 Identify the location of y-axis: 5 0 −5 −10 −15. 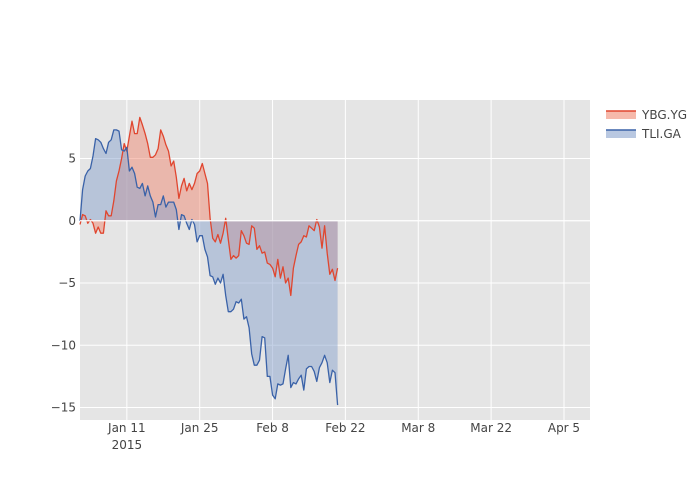
(63, 283).